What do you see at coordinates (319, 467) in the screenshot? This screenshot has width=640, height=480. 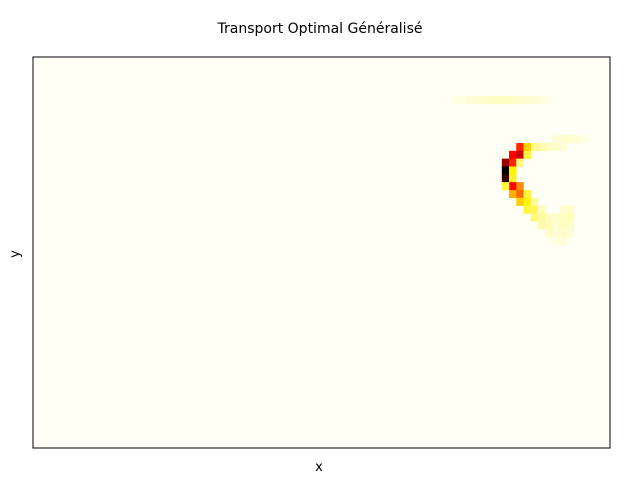 I see `x-axis-label: x` at bounding box center [319, 467].